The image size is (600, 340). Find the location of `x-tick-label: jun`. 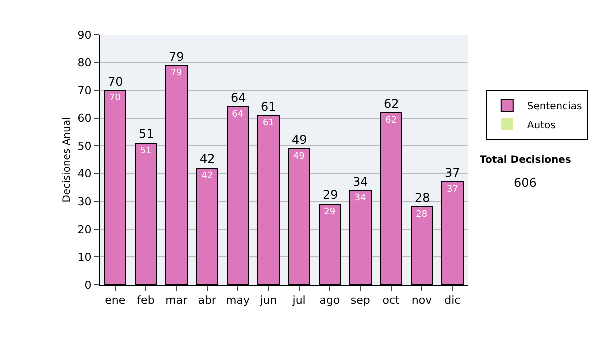

x-tick-label: jun is located at coordinates (268, 301).